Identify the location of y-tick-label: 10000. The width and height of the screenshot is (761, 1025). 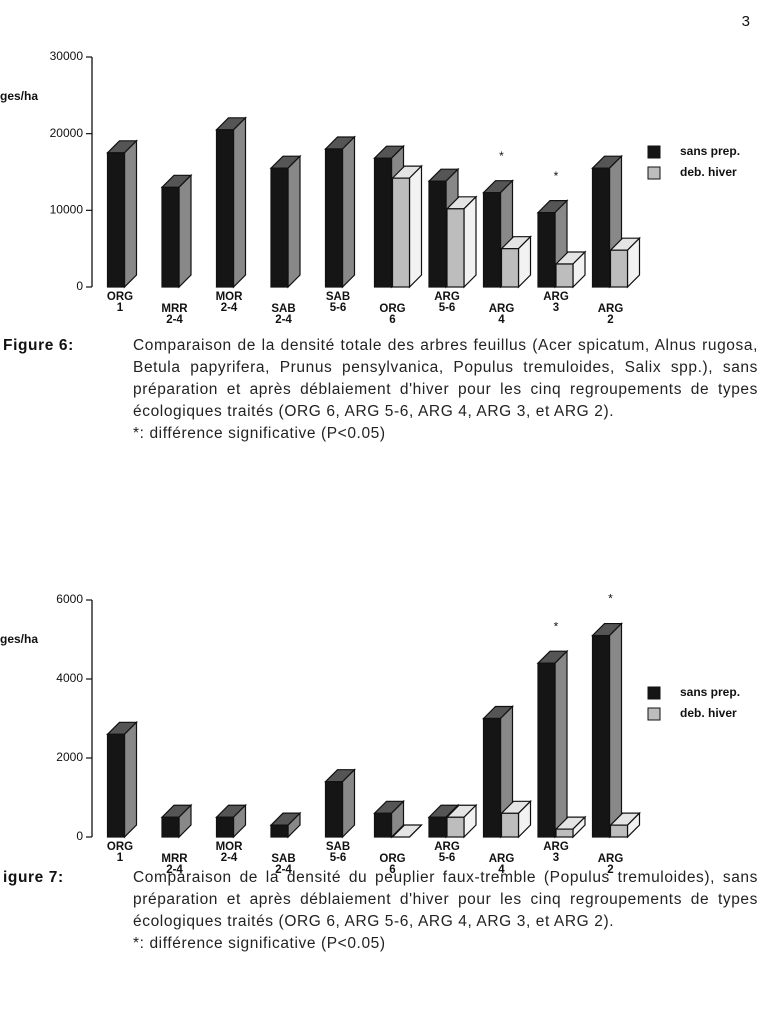
(67, 210).